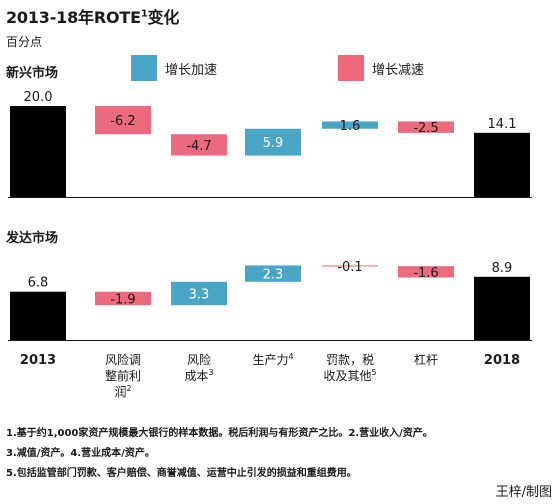  Describe the element at coordinates (502, 124) in the screenshot. I see `data-label-emerging-6: 14.1` at that location.